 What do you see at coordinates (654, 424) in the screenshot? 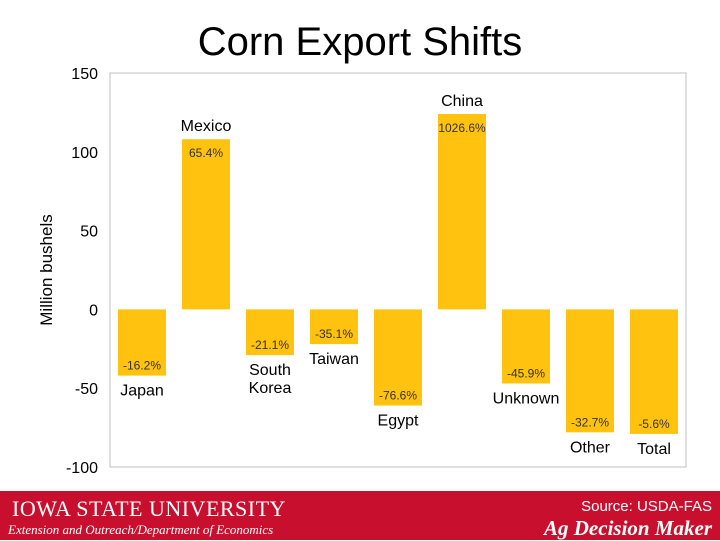
I see `bar-pct-label: -5.6%` at bounding box center [654, 424].